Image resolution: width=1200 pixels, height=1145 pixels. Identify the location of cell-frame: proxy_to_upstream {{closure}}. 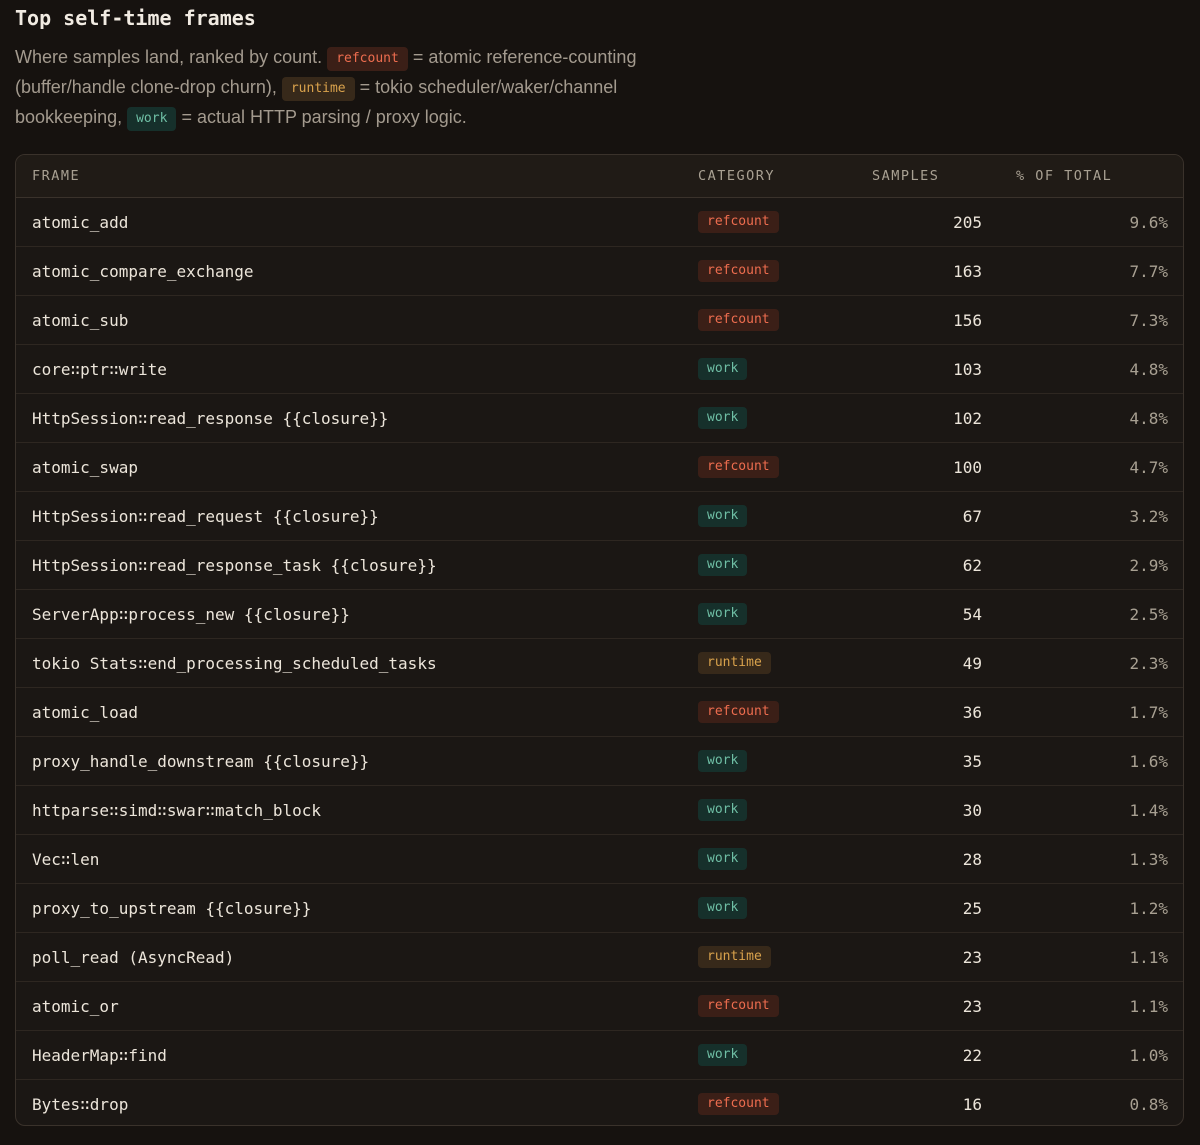
(172, 908).